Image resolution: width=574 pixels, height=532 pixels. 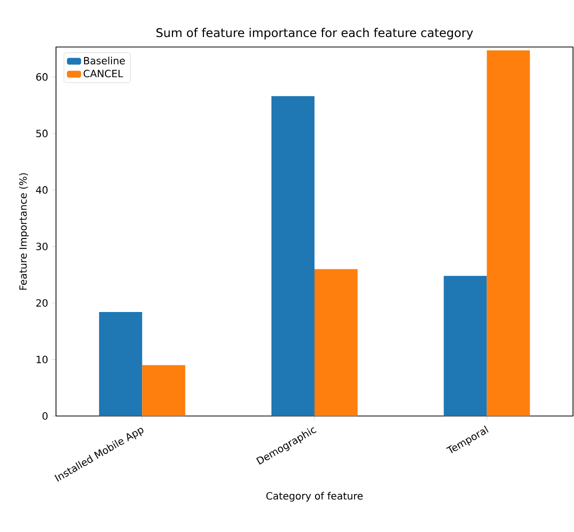 What do you see at coordinates (24, 231) in the screenshot?
I see `y-axis-title: Feature Importance (%)` at bounding box center [24, 231].